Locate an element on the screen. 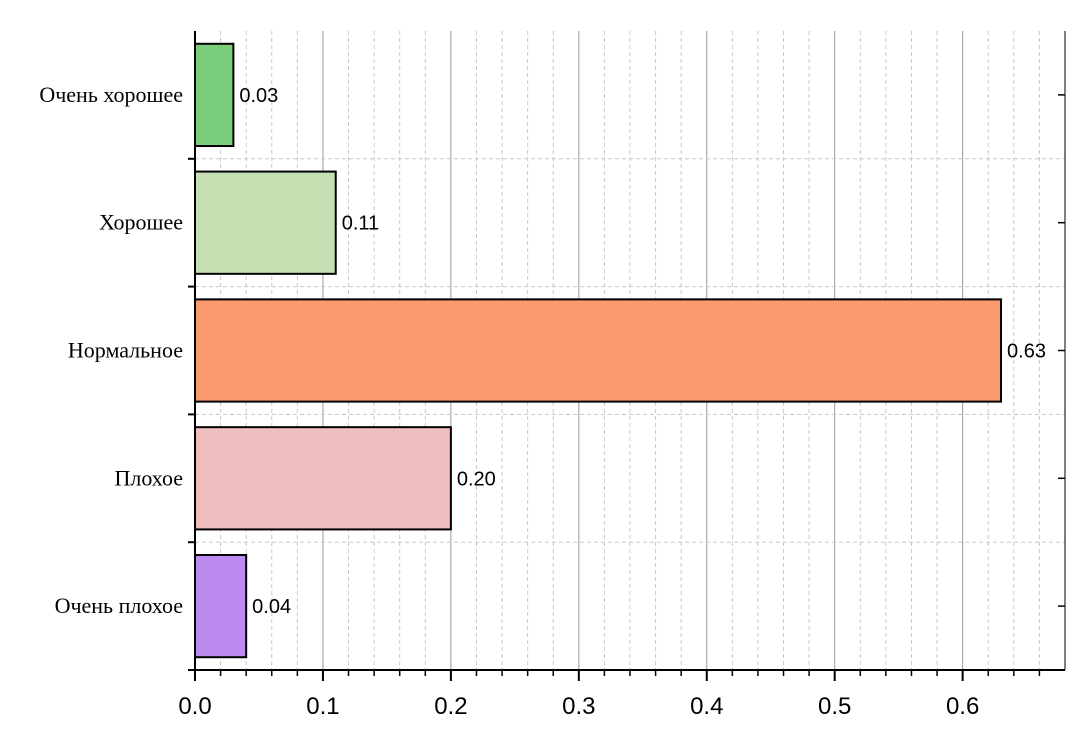  x-tick-label: 0.5 is located at coordinates (834, 706).